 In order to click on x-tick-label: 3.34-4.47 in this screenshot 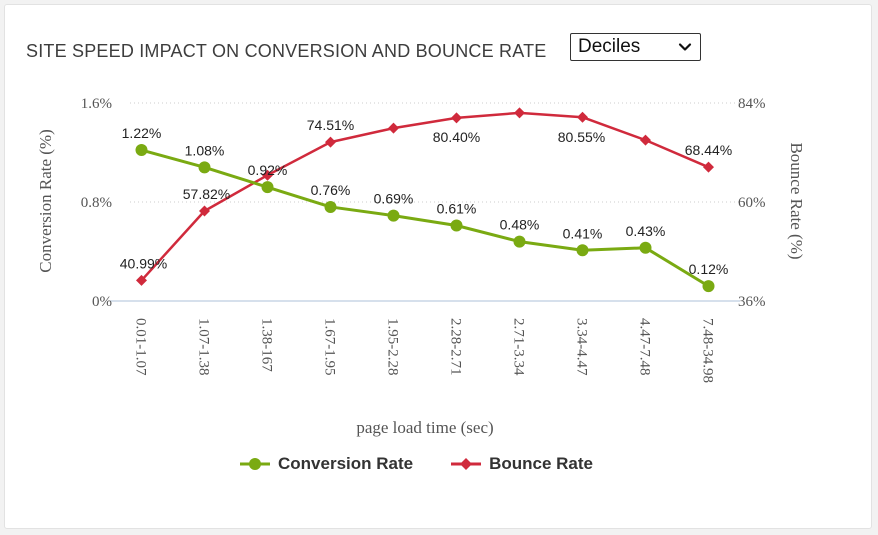, I will do `click(582, 347)`.